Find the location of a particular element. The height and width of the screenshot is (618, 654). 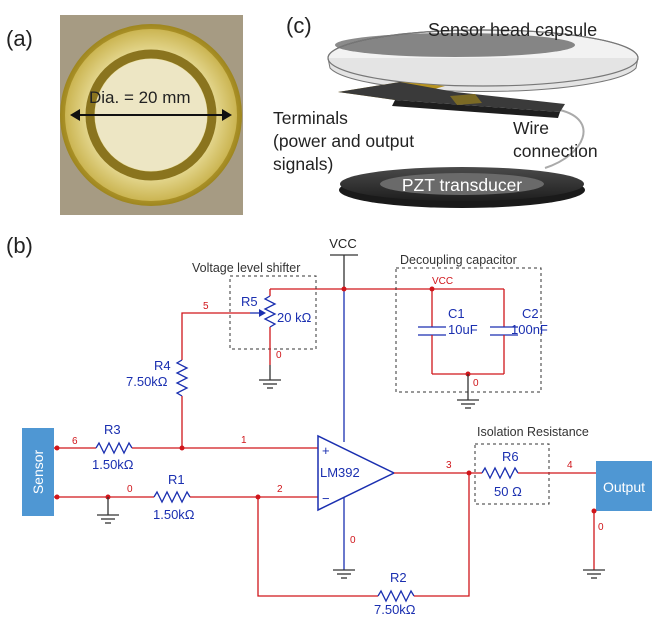

shifter-box is located at coordinates (273, 312).